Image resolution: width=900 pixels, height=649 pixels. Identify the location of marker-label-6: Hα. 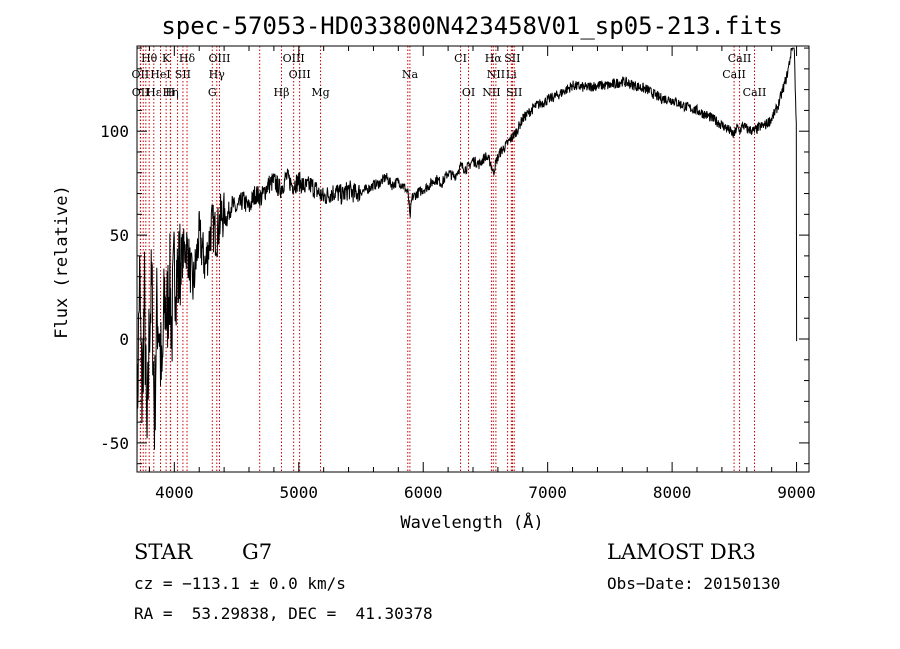
(494, 58).